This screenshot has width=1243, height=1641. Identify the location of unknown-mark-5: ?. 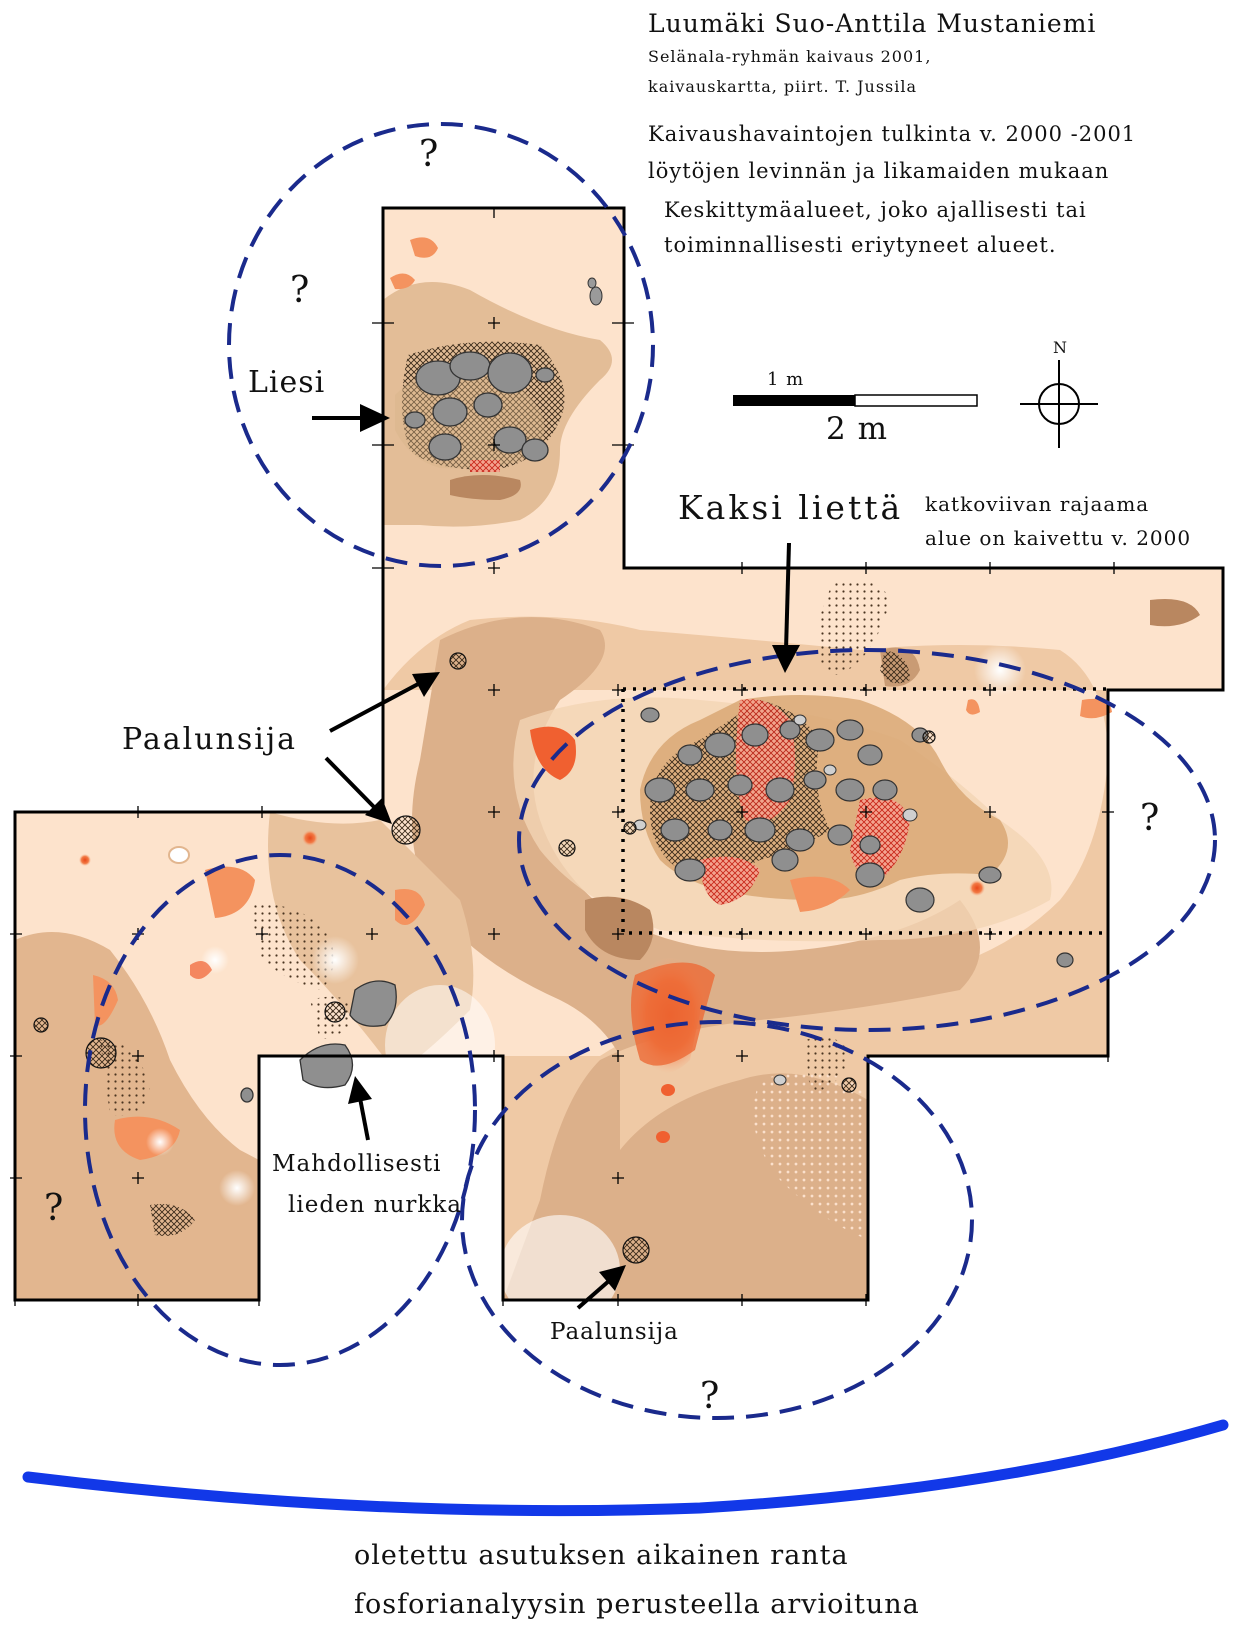
(710, 1396).